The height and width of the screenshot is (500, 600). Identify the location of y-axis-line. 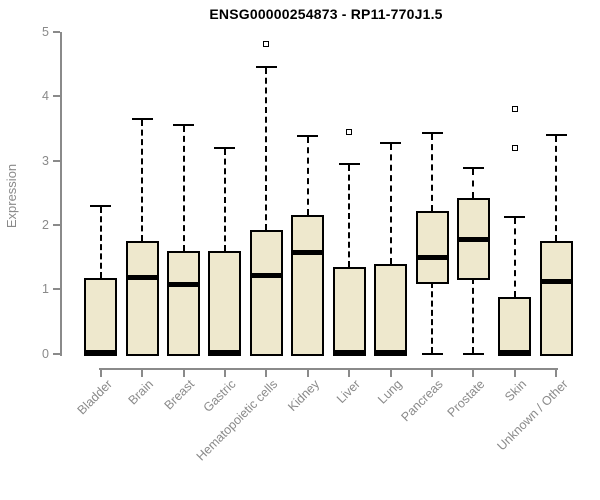
(61, 194).